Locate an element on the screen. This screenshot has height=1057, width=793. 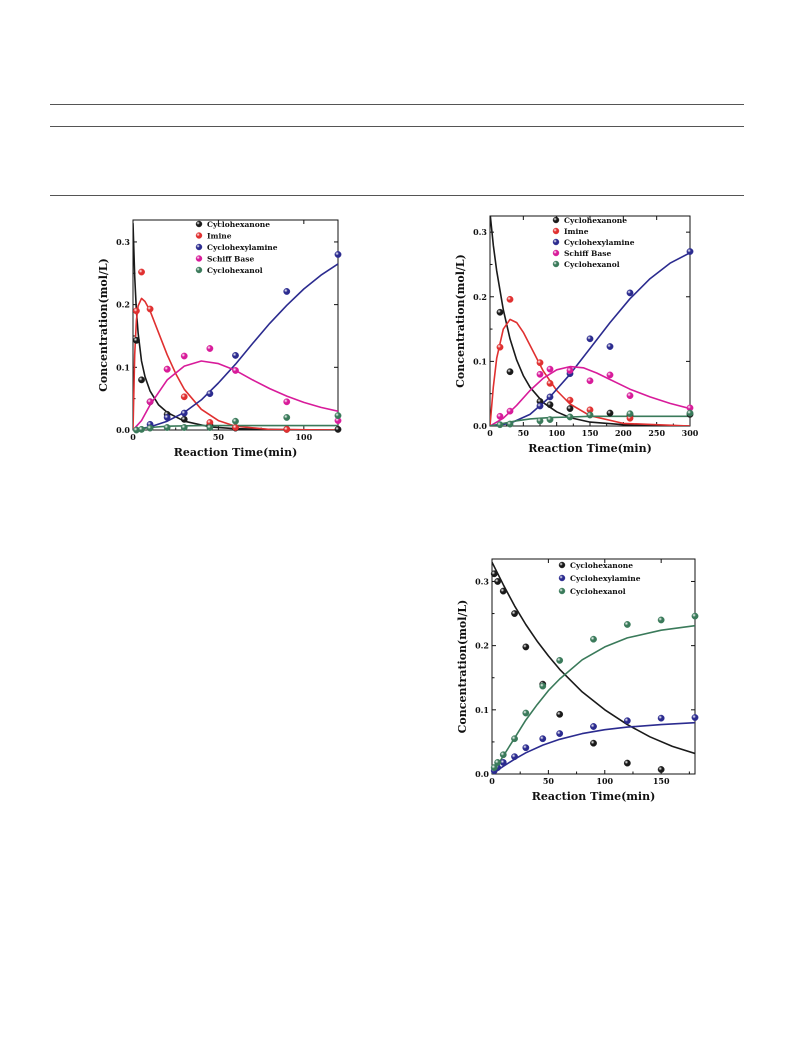
fit-curve-cyclohexanone is located at coordinates (590, 321).